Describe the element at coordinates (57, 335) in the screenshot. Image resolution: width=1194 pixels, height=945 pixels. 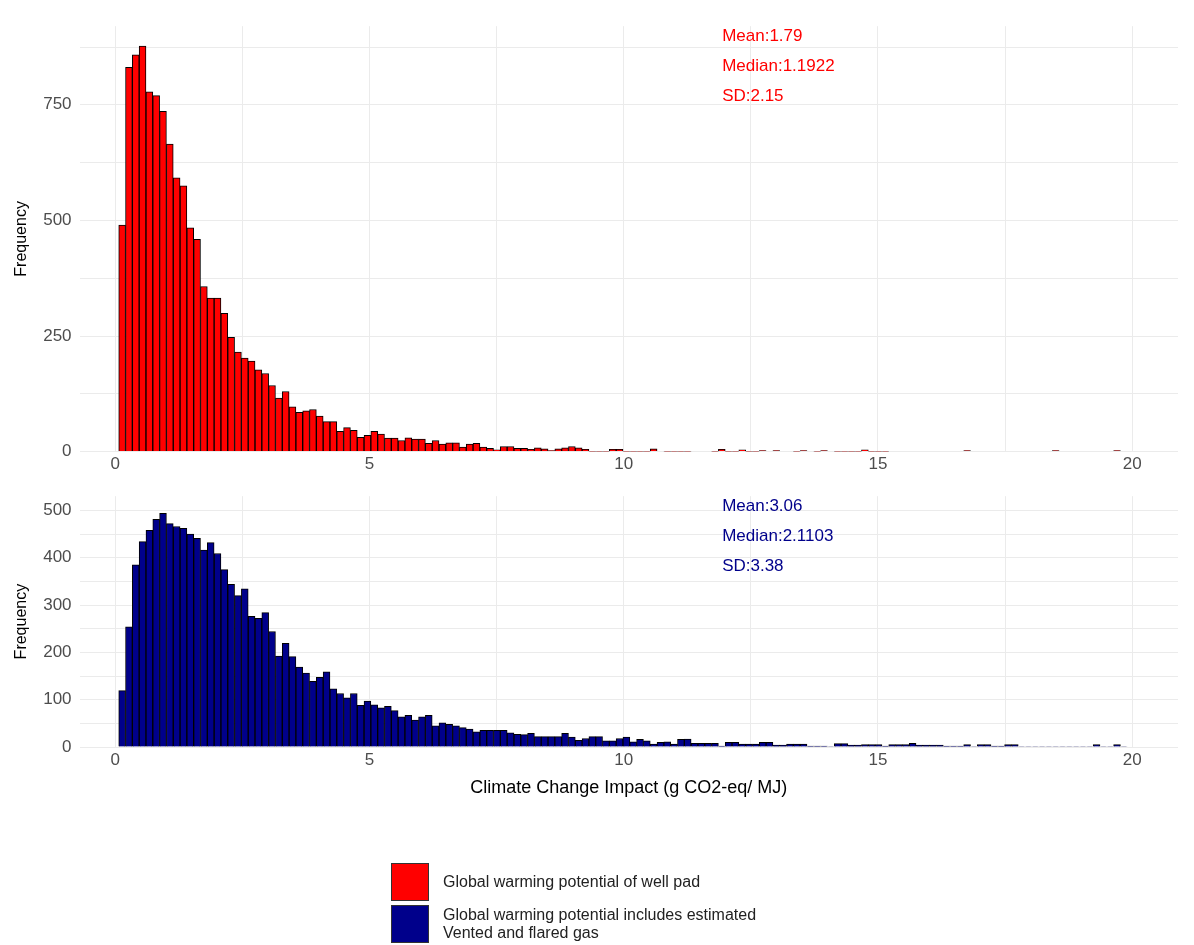
I see `y-tick-label: 250` at that location.